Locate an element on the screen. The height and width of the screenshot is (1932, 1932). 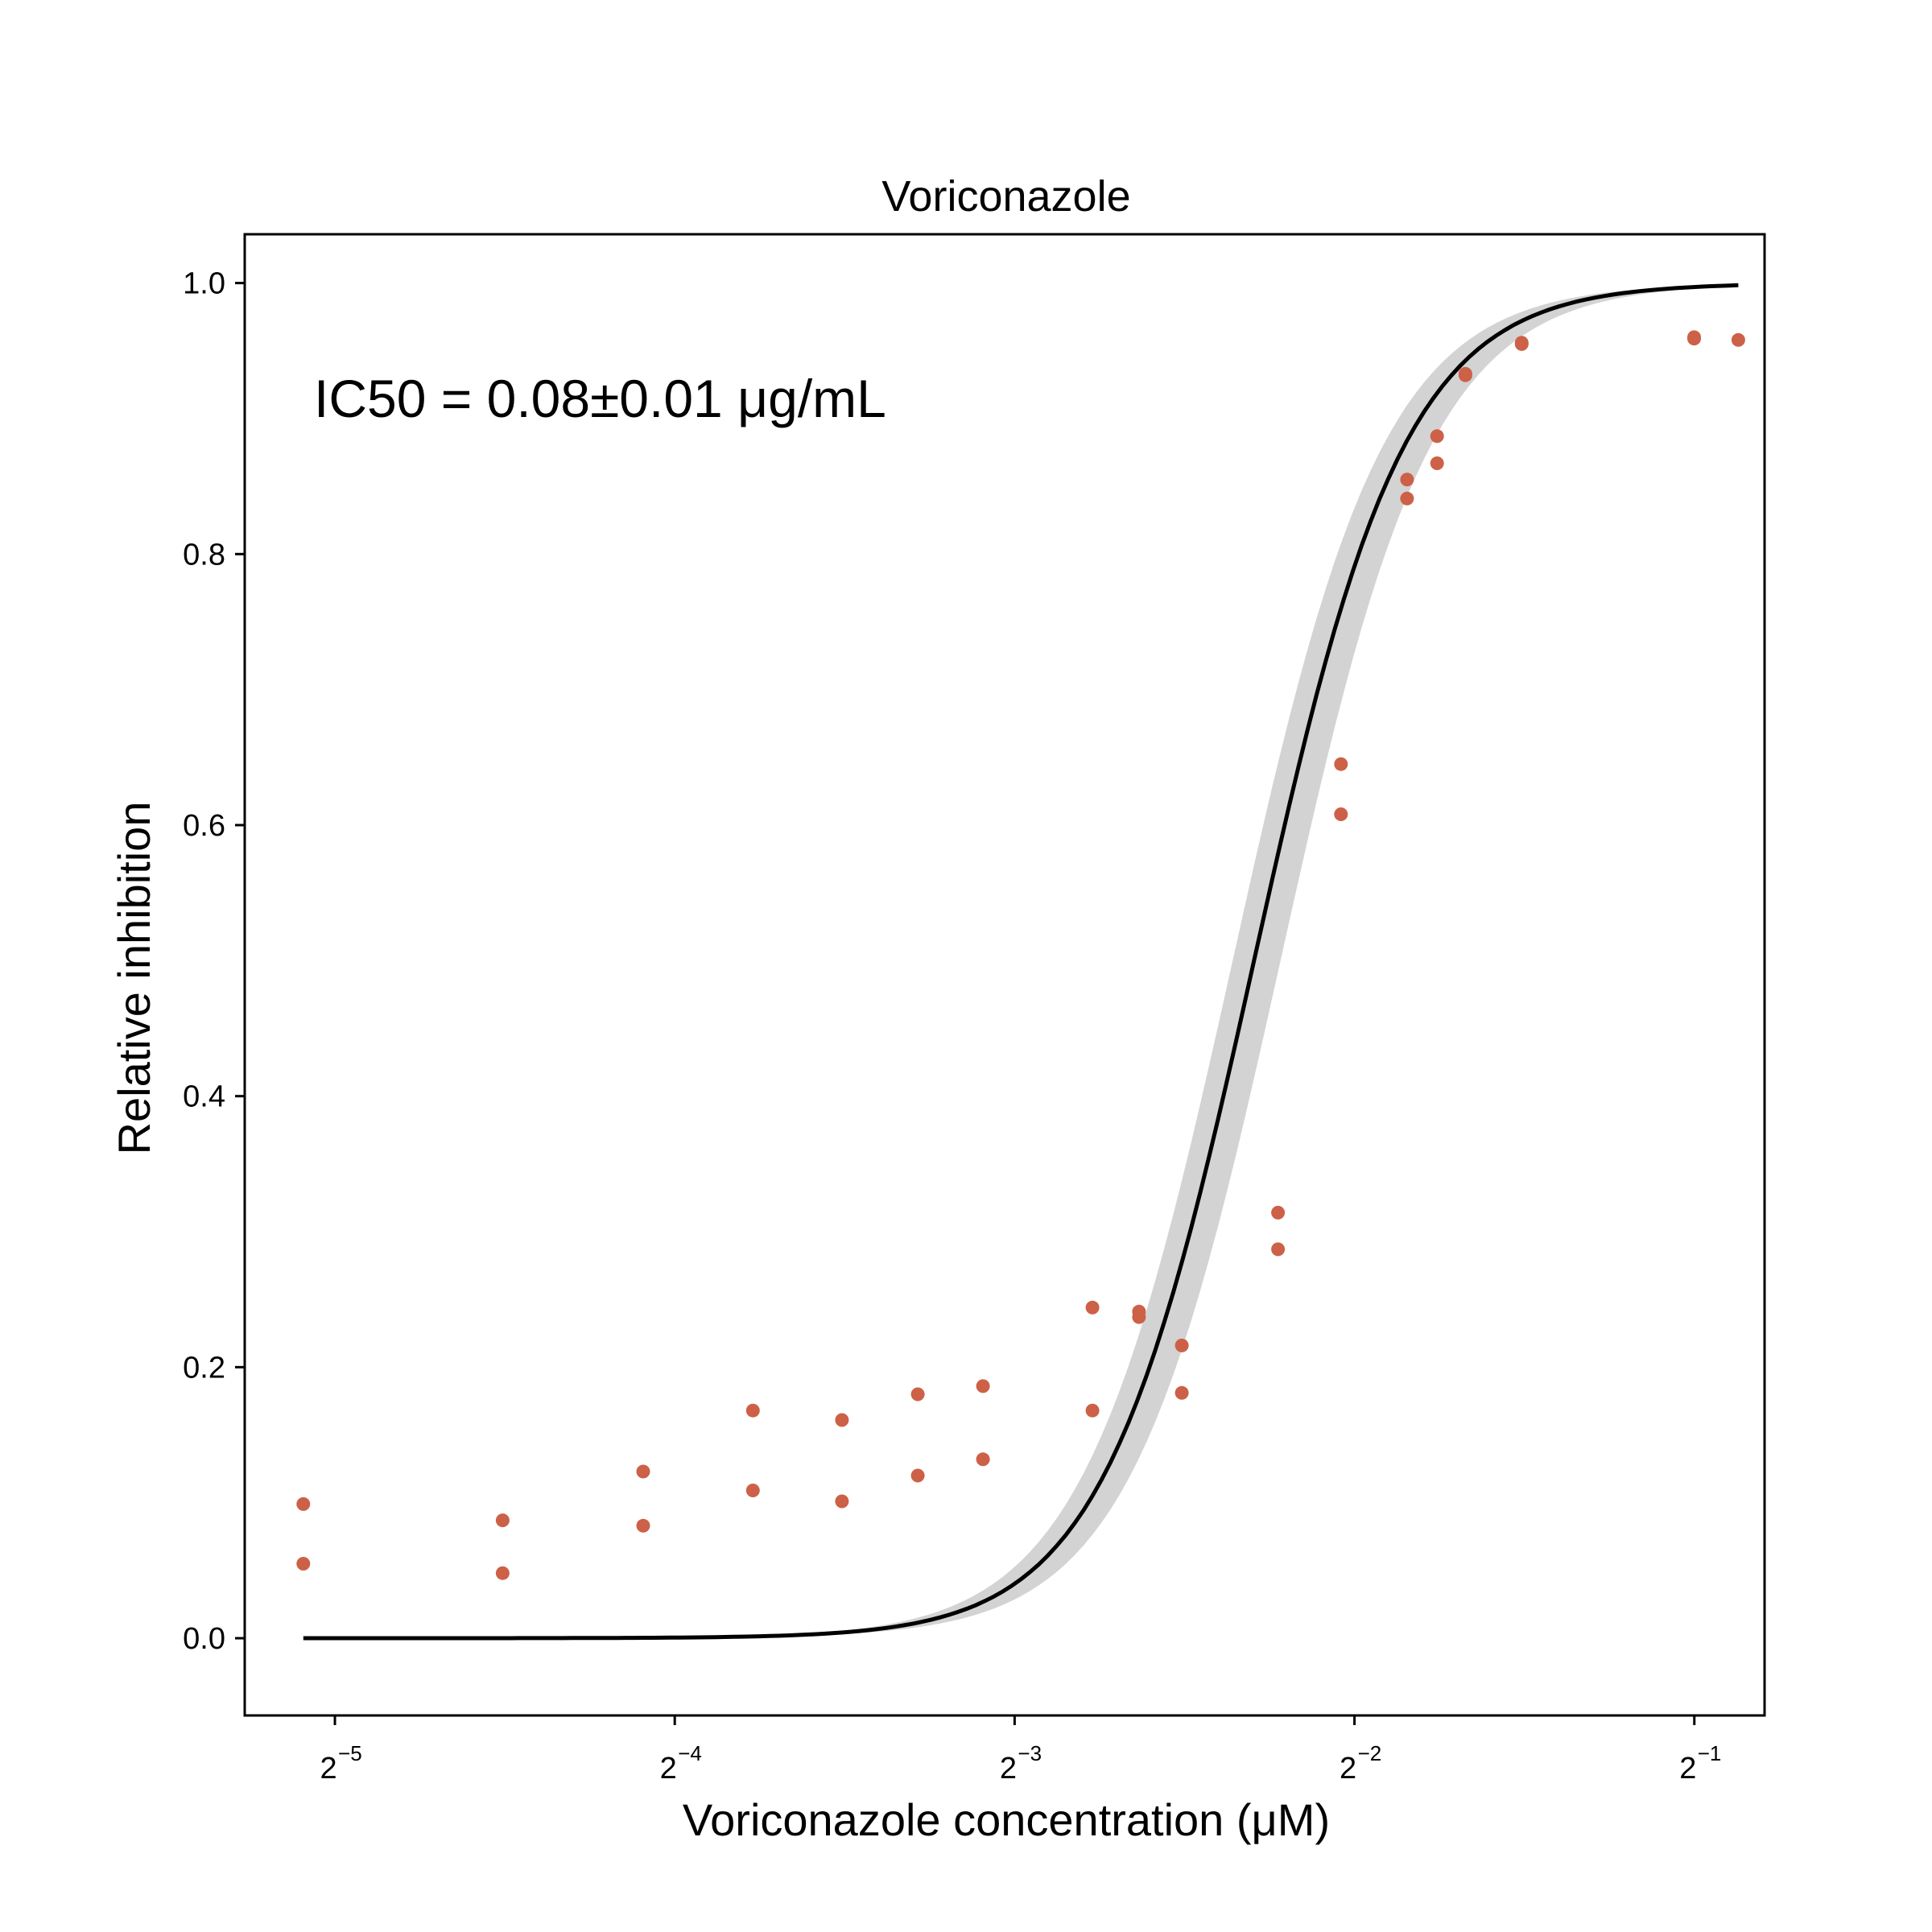
y-tick-label: 1.0 is located at coordinates (204, 284).